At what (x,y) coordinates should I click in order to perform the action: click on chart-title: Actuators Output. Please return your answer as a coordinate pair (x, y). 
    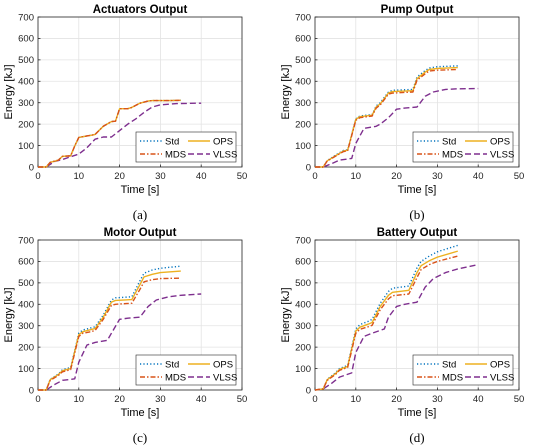
    Looking at the image, I should click on (140, 10).